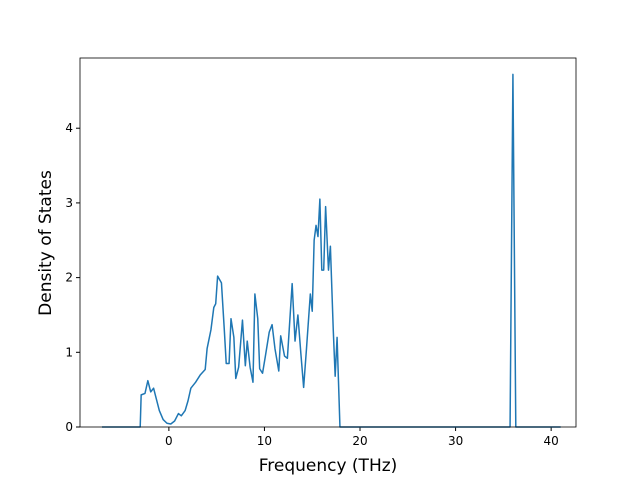  What do you see at coordinates (46, 243) in the screenshot?
I see `y-axis-label: Density of States` at bounding box center [46, 243].